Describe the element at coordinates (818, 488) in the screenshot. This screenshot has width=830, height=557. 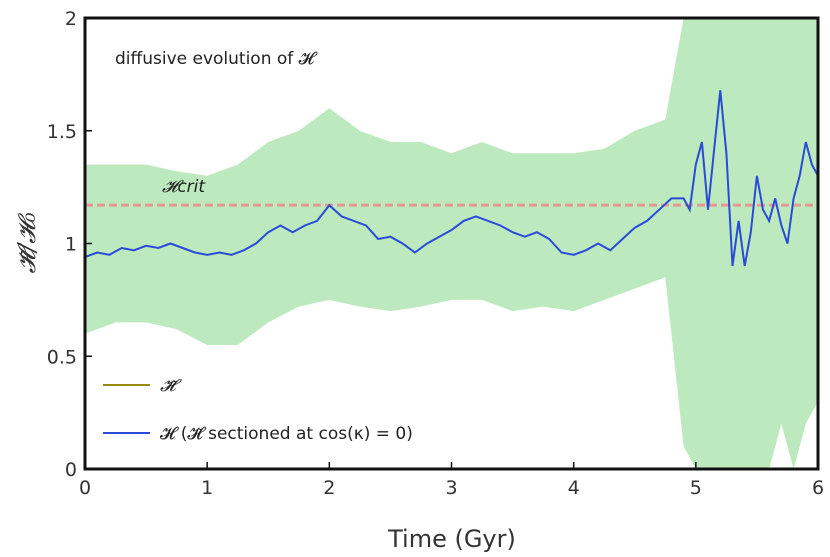
I see `x-tick-label: 6` at that location.